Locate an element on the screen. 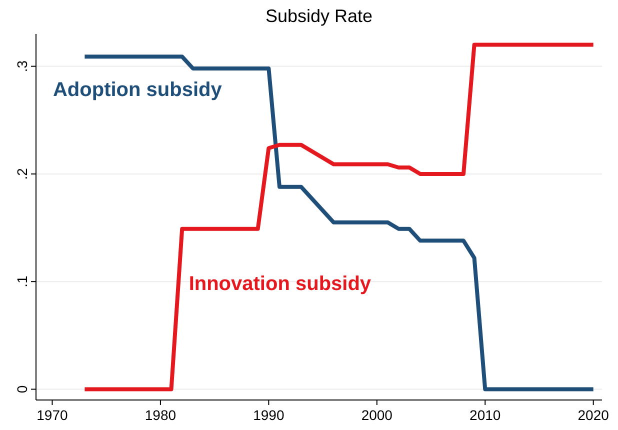 Image resolution: width=618 pixels, height=430 pixels. x-tick-label: 2000 is located at coordinates (377, 415).